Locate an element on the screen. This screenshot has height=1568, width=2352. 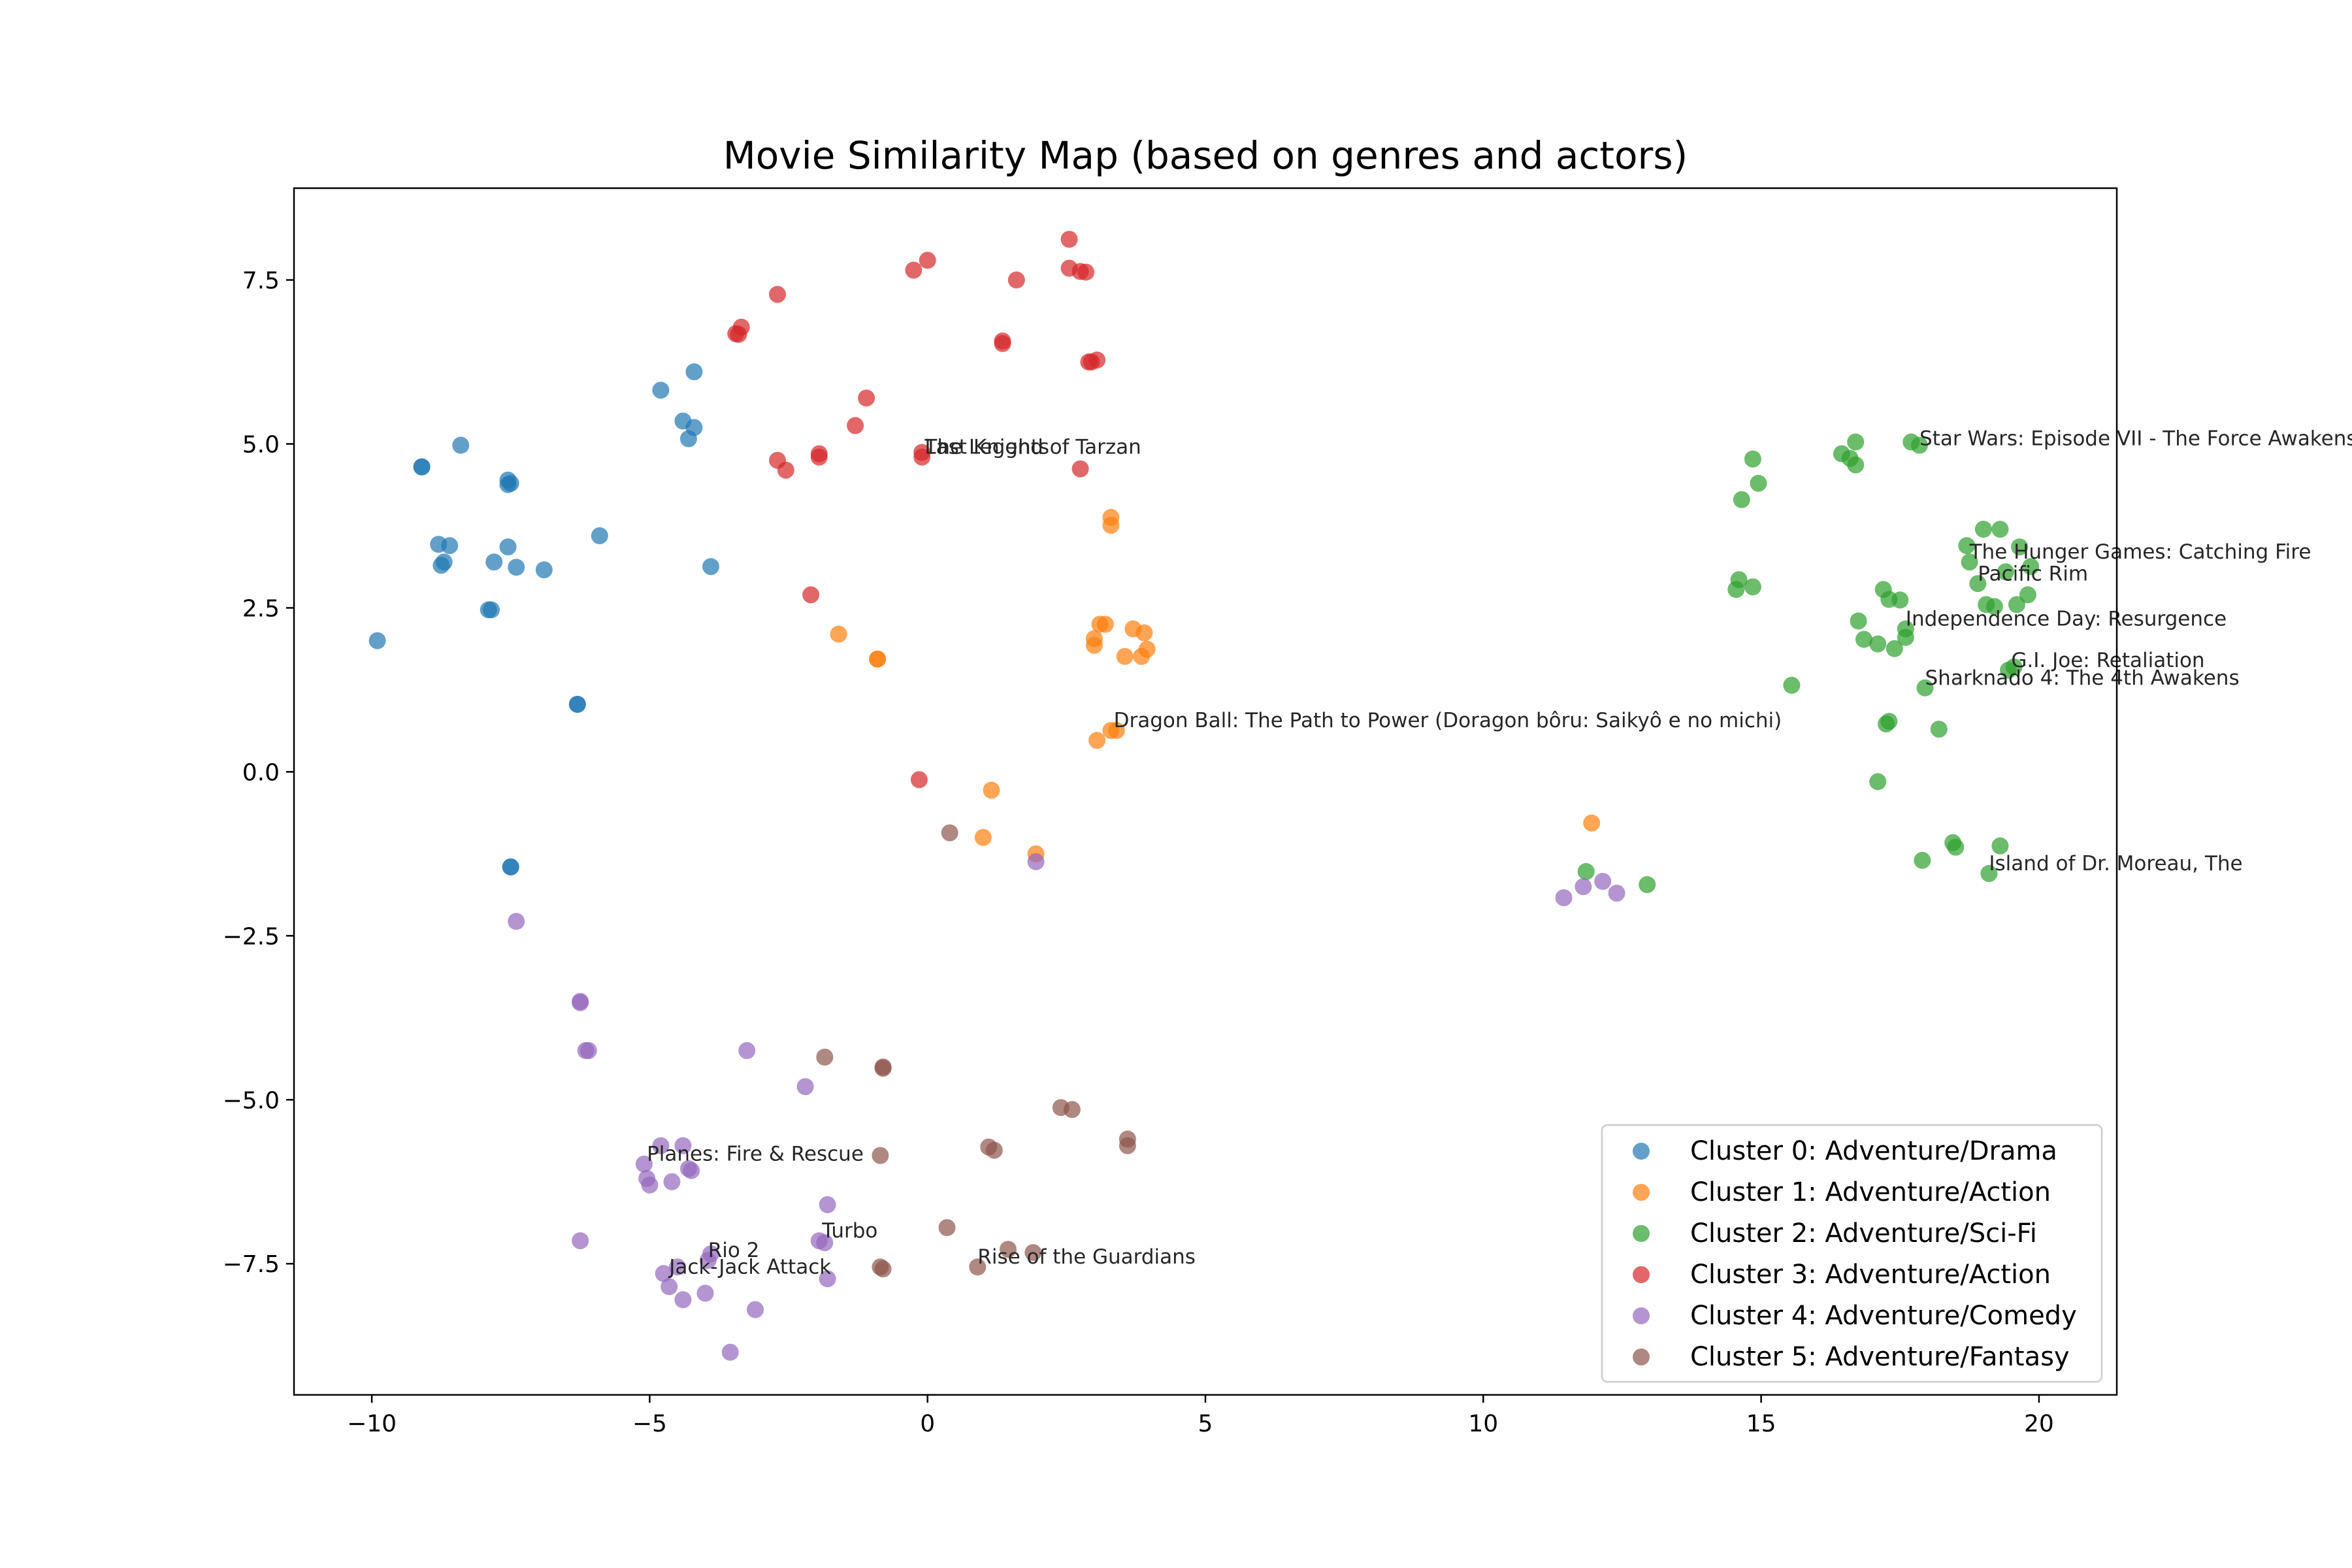
point-annotation: Last Knights is located at coordinates (986, 447).